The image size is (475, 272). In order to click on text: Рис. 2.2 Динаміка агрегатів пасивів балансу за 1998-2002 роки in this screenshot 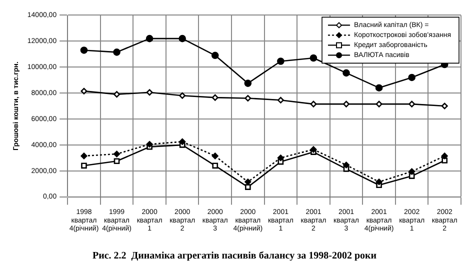, I will do `click(234, 256)`.